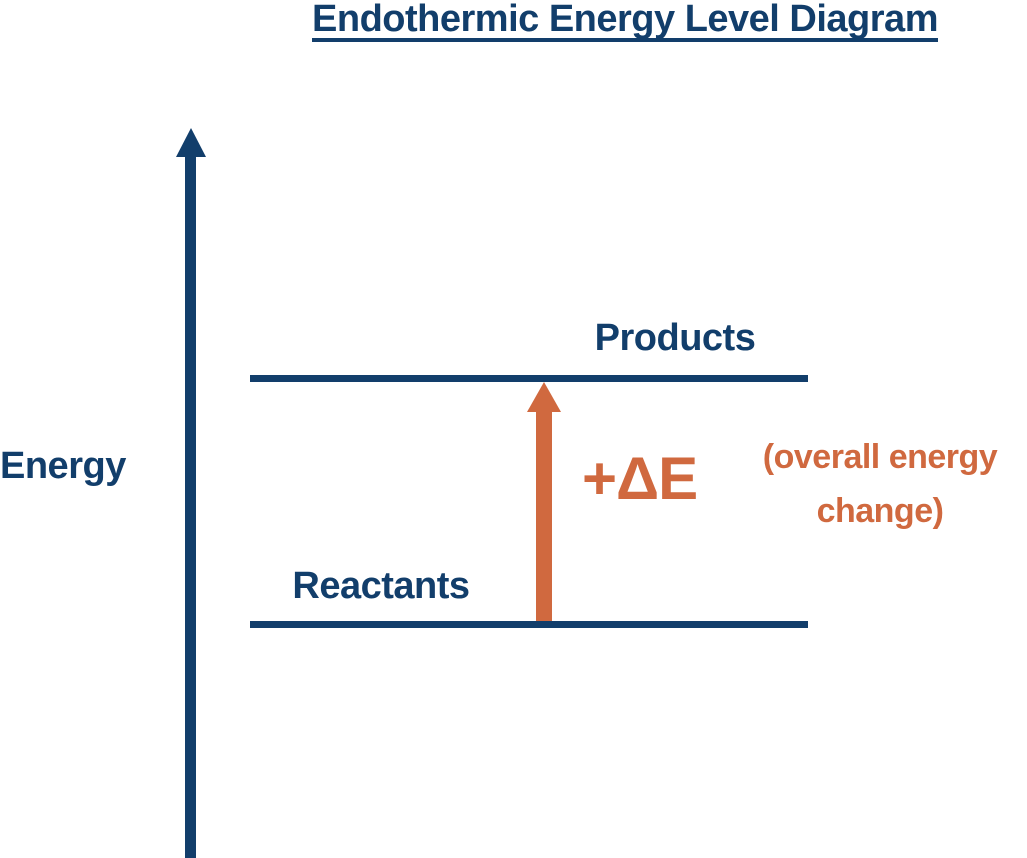 The image size is (1027, 858). Describe the element at coordinates (190, 505) in the screenshot. I see `energy-axis-line` at that location.